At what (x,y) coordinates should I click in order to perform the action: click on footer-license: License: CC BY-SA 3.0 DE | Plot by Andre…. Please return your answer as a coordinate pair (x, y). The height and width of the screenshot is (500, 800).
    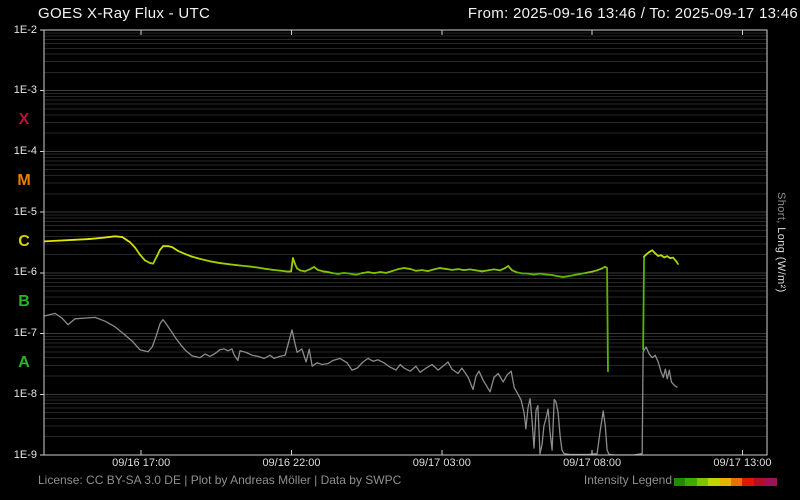
    Looking at the image, I should click on (220, 480).